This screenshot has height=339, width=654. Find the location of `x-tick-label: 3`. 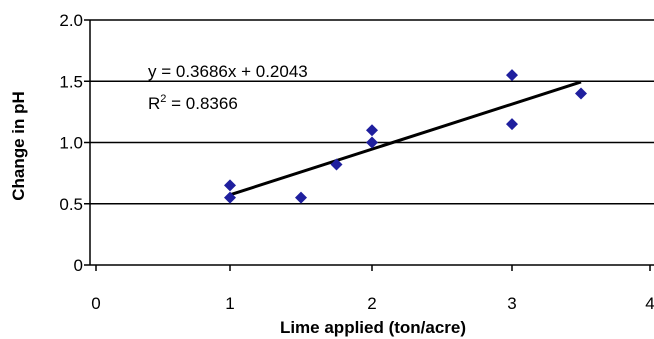

x-tick-label: 3 is located at coordinates (511, 303).